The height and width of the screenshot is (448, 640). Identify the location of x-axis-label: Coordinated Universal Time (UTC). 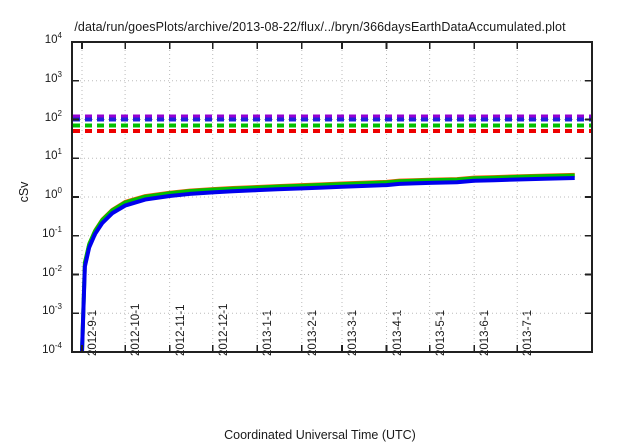
(320, 435).